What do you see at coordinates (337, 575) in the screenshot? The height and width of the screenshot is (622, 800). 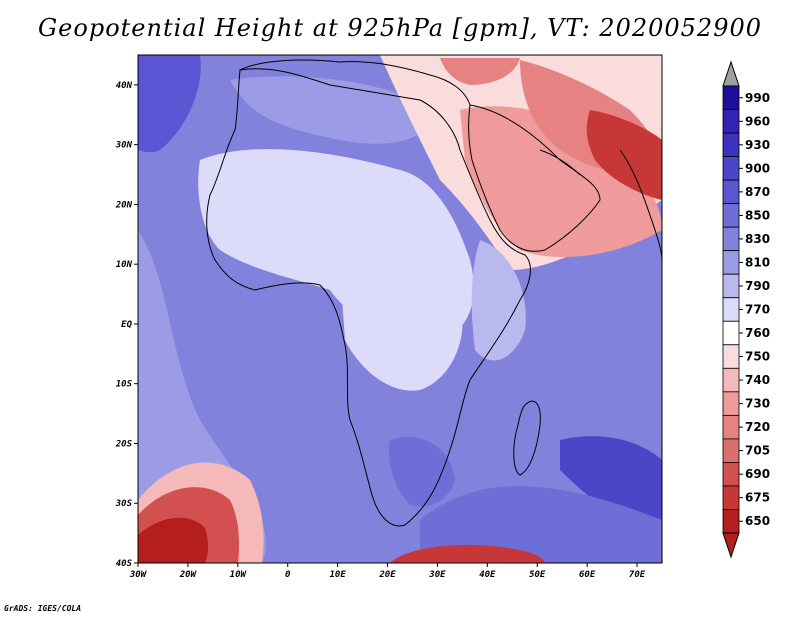 I see `lon-tick-label: 10E` at bounding box center [337, 575].